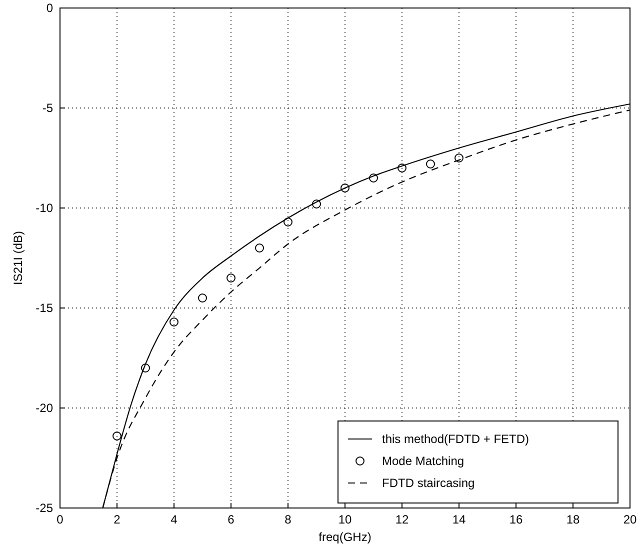 This screenshot has height=555, width=639. I want to click on x-tick-label: 8, so click(288, 519).